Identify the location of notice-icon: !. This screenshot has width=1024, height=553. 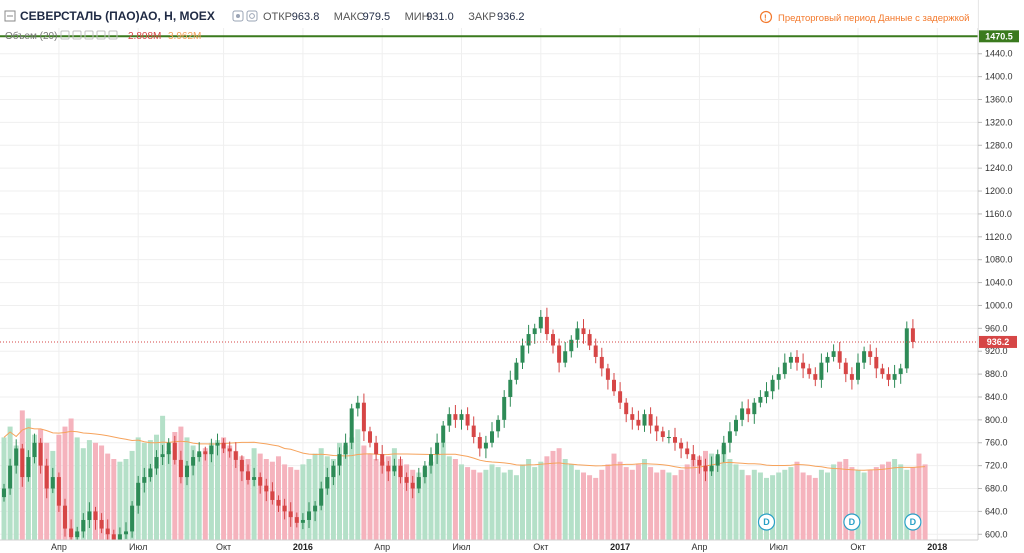
(766, 17).